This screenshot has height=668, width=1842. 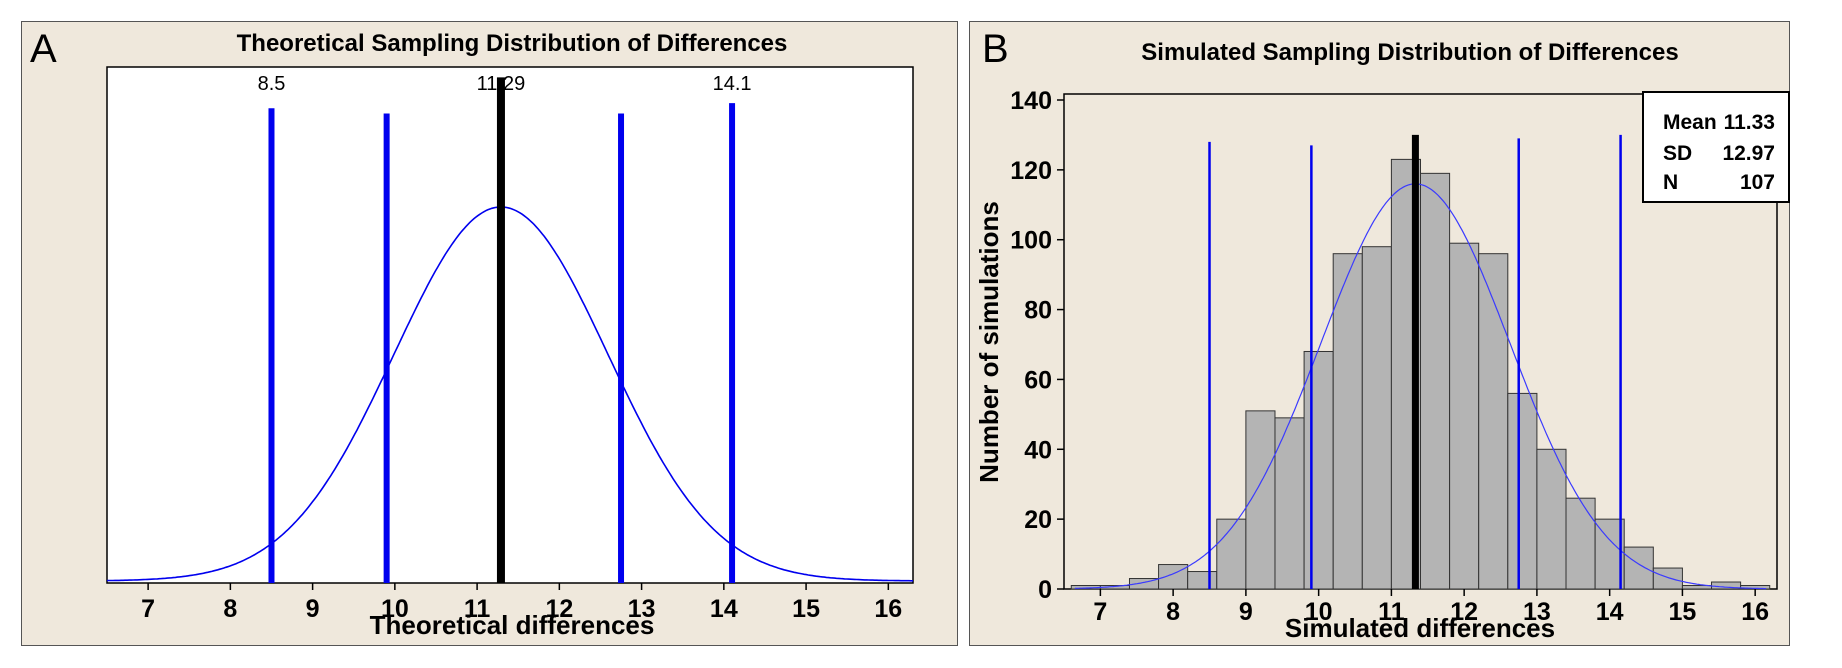 What do you see at coordinates (1748, 153) in the screenshot?
I see `legend-sd-value: 12.97` at bounding box center [1748, 153].